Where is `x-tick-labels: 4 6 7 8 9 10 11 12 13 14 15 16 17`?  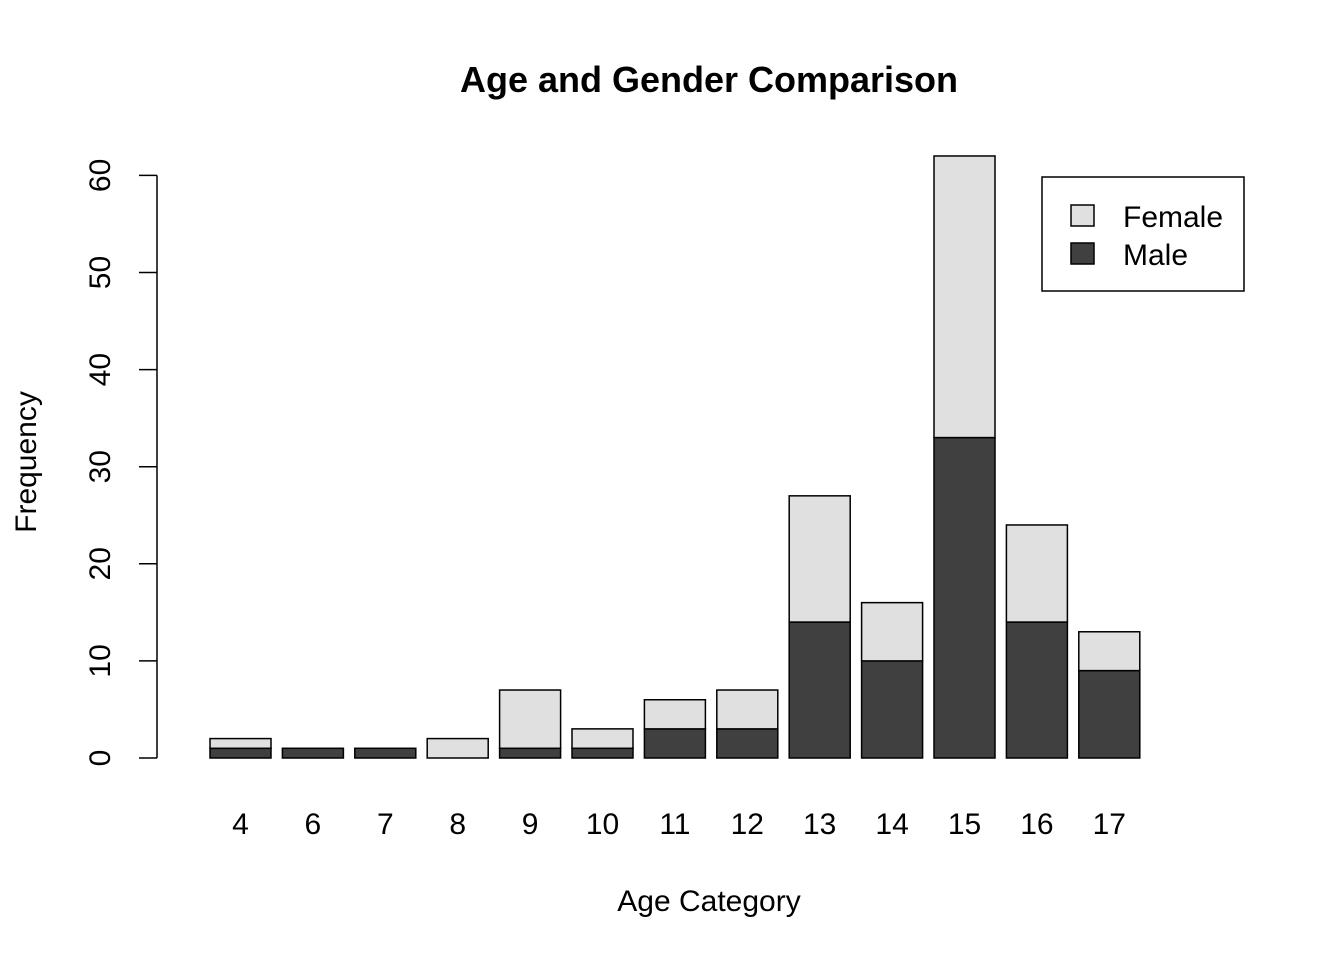 x-tick-labels: 4 6 7 8 9 10 11 12 13 14 15 16 17 is located at coordinates (679, 824).